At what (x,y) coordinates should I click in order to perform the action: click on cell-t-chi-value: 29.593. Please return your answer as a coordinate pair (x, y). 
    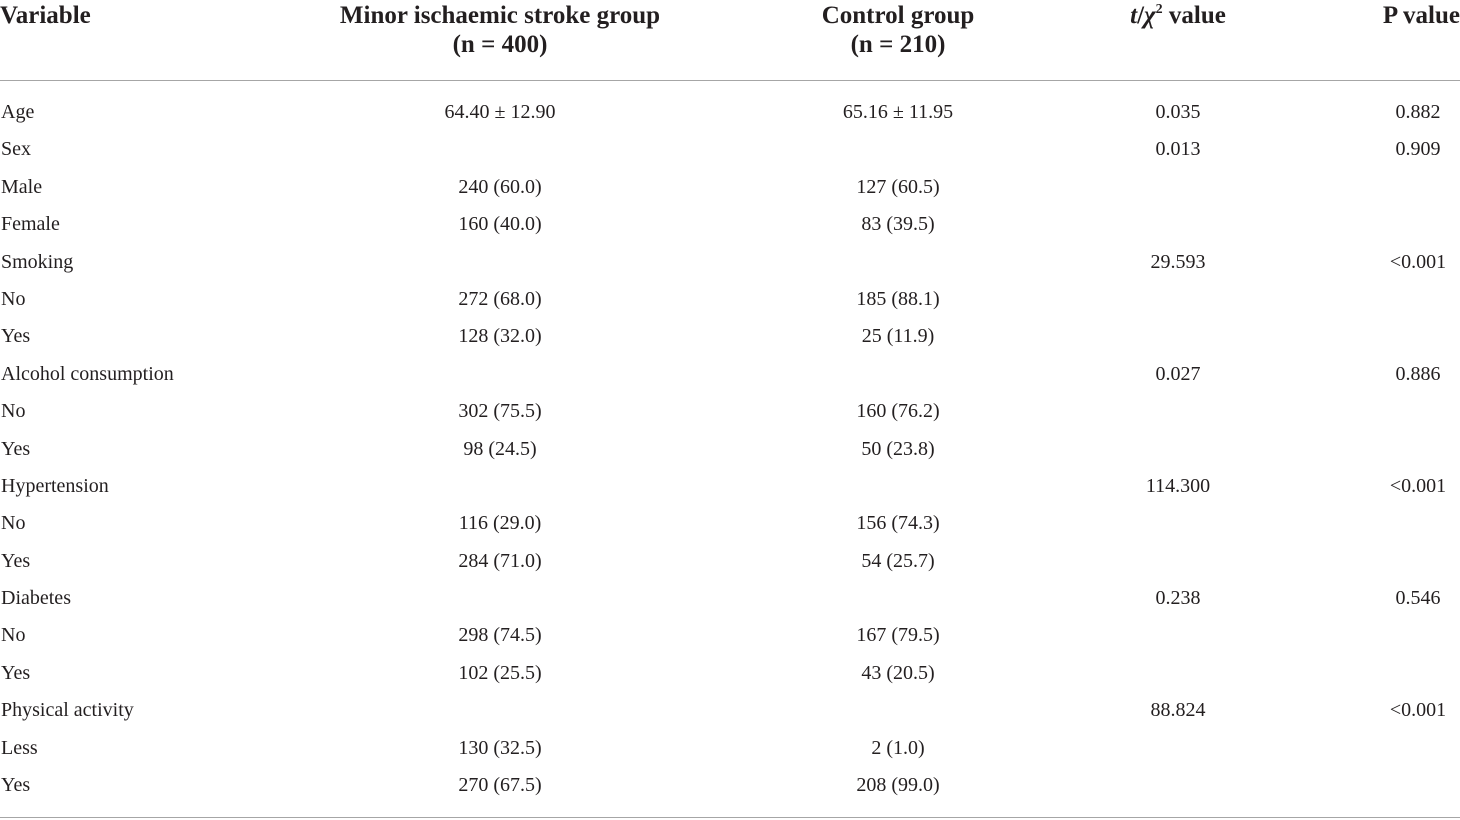
    Looking at the image, I should click on (1178, 261).